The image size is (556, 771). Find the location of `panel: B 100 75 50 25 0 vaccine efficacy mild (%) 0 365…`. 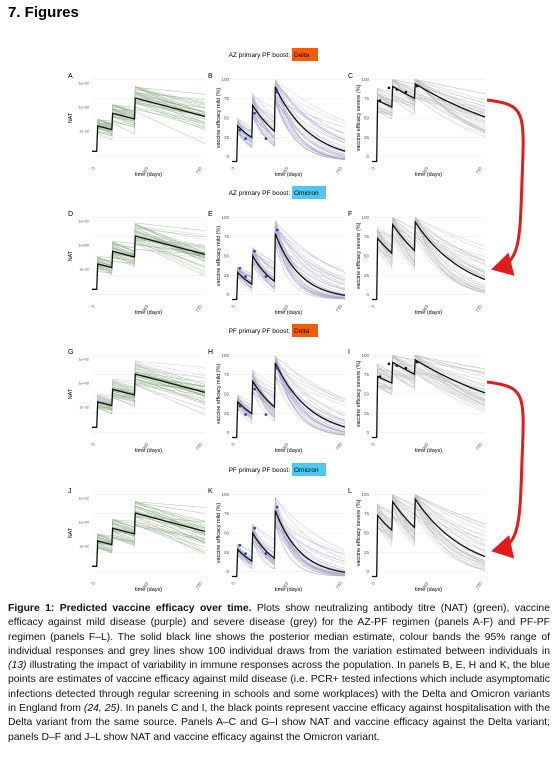

panel: B 100 75 50 25 0 vaccine efficacy mild (%) 0 365… is located at coordinates (277, 125).